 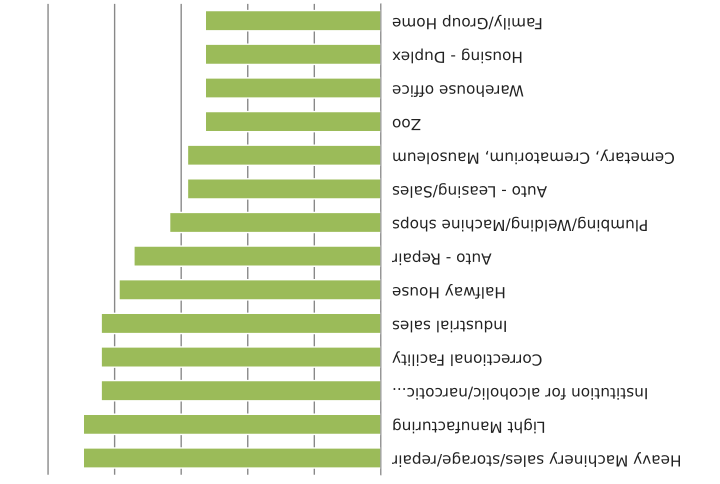 I want to click on y-tick-label: Light Manufacturing, so click(x=468, y=426).